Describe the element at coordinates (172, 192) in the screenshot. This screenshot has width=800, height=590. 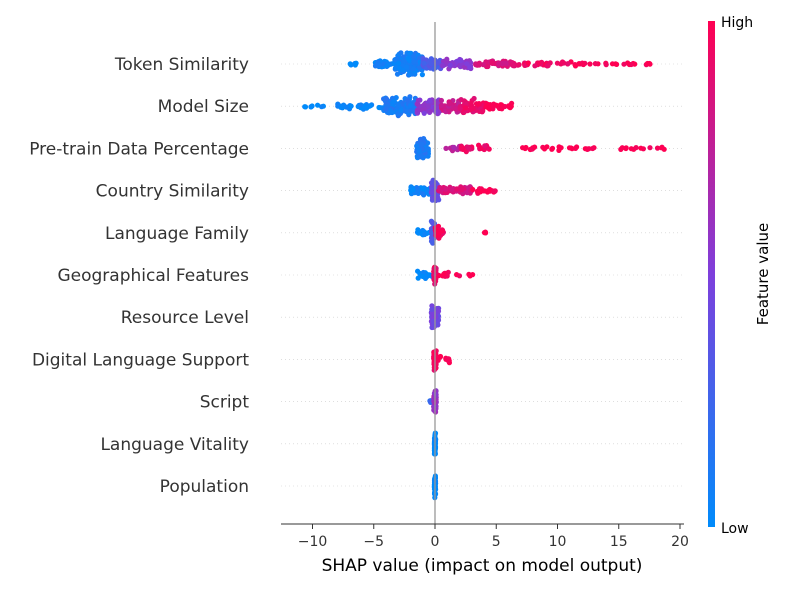
I see `feature-label: Country Similarity` at that location.